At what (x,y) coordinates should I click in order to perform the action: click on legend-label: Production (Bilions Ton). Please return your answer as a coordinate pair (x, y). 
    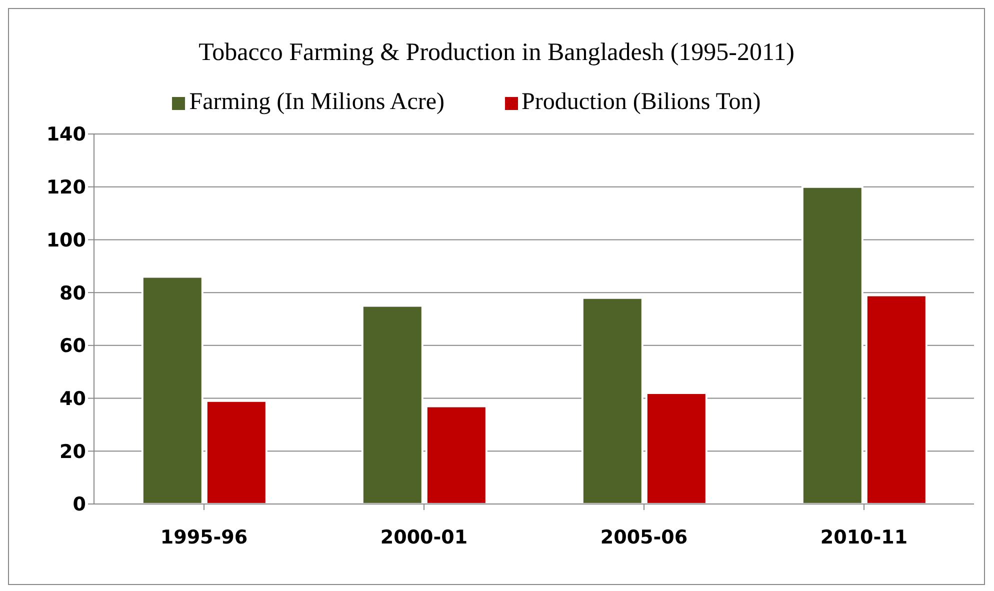
    Looking at the image, I should click on (641, 102).